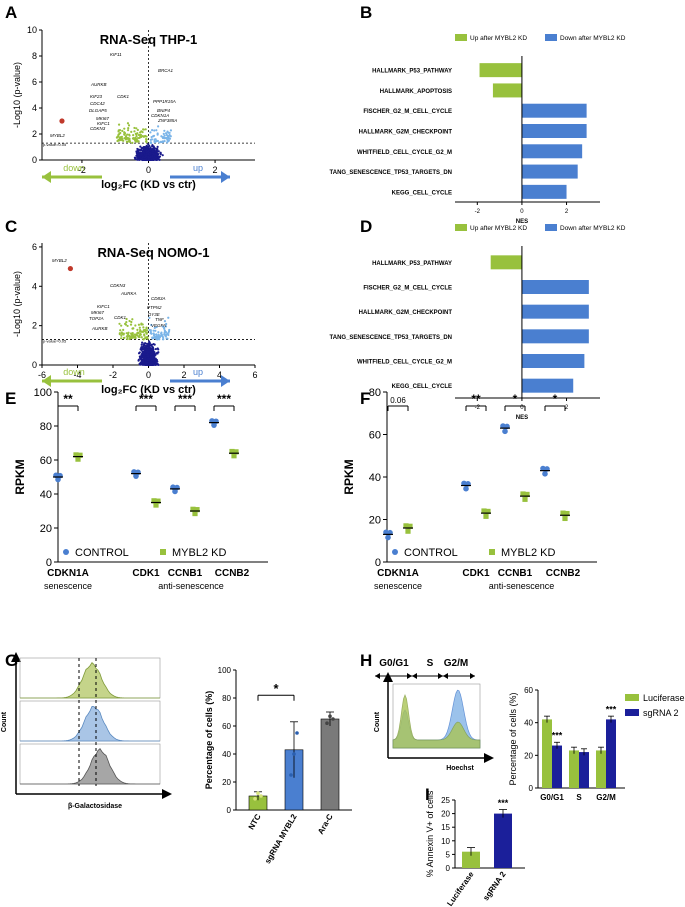 This screenshot has height=907, width=685. Describe the element at coordinates (281, 838) in the screenshot. I see `category-label: sgRNA MYBL2` at that location.